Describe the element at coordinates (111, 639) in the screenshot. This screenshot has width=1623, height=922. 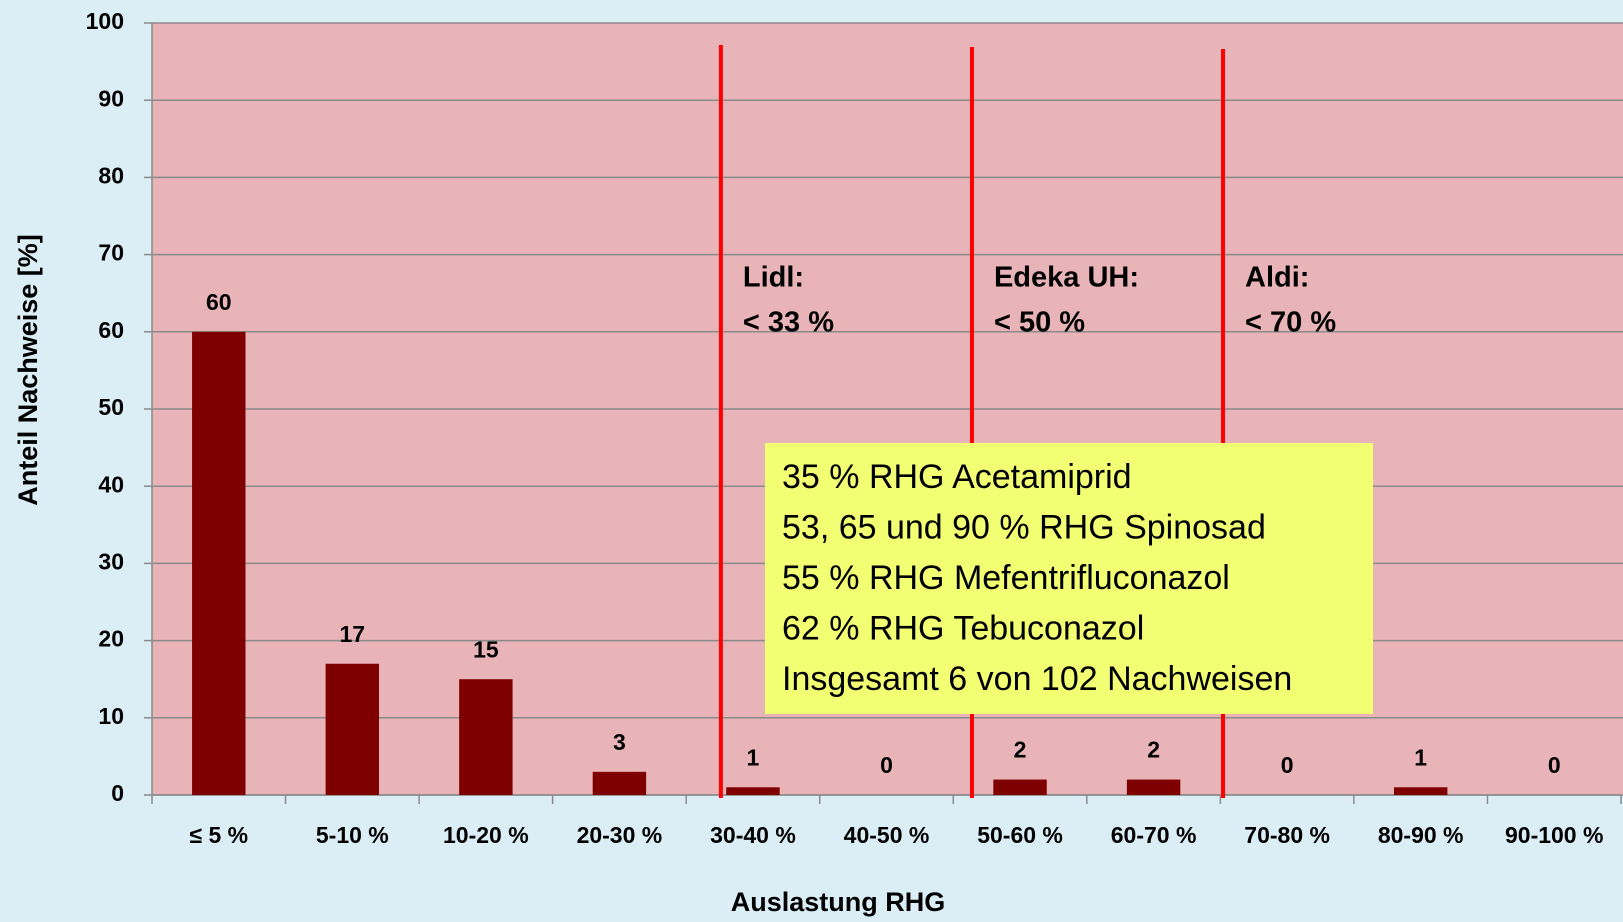
I see `y-tick-label: 20` at that location.